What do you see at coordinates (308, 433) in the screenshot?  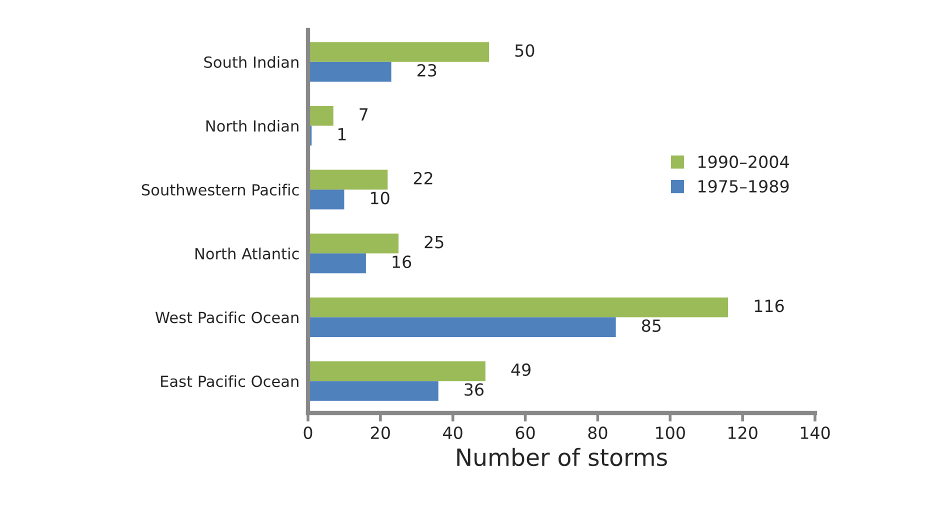 I see `x-tick-label: 0` at bounding box center [308, 433].